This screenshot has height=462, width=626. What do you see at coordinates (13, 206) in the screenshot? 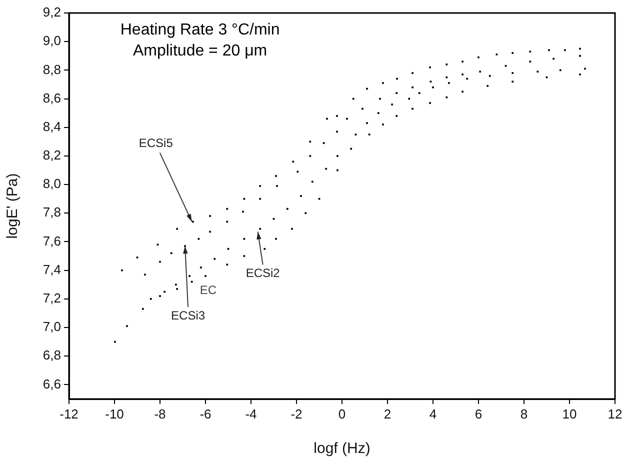
I see `y-axis-title: logE' (Pa)` at bounding box center [13, 206].